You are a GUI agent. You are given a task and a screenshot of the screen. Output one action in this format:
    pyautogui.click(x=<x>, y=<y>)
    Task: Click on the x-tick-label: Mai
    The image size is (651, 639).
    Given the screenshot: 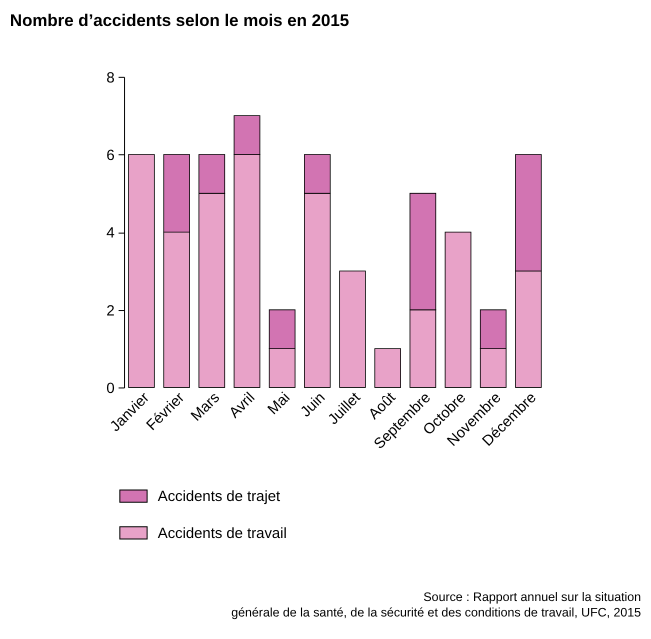 What is the action you would take?
    pyautogui.click(x=279, y=404)
    